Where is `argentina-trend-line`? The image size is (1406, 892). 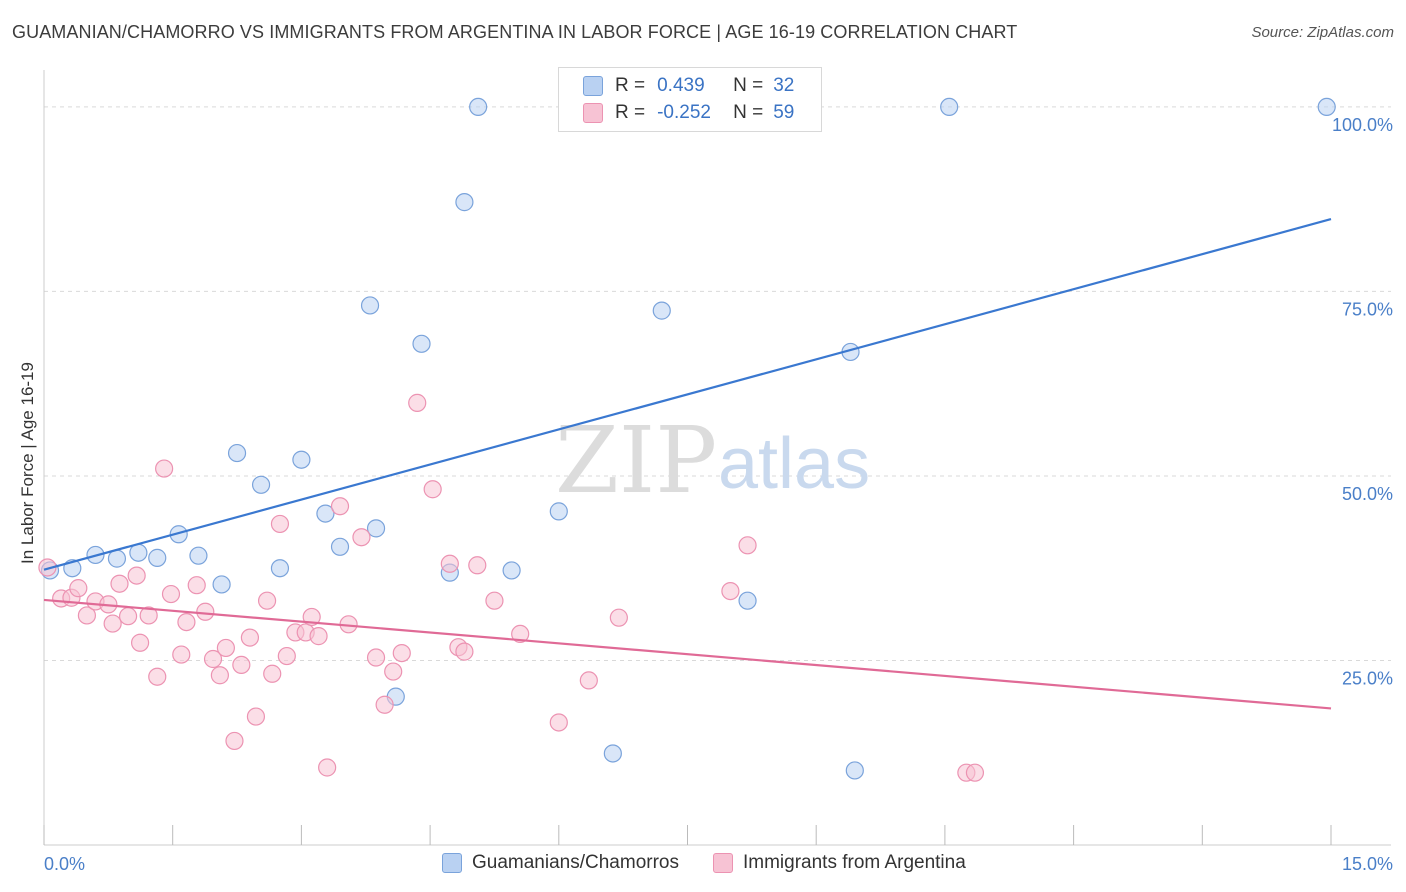 argentina-trend-line is located at coordinates (687, 654).